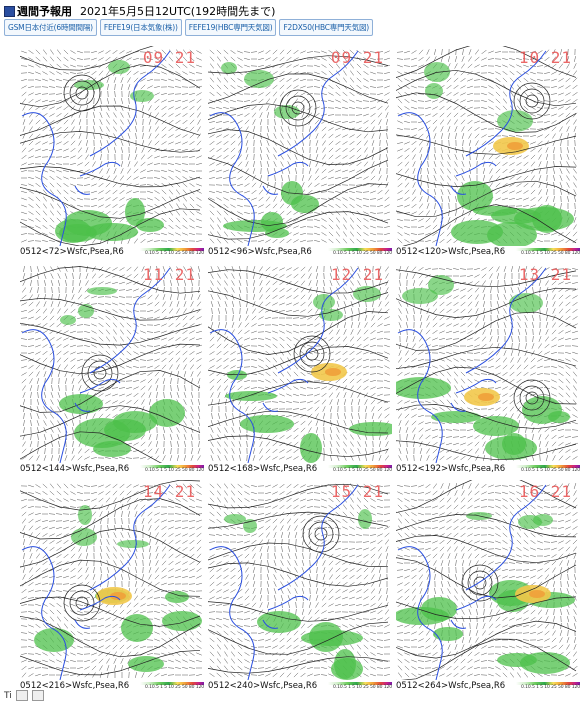 This screenshot has height=701, width=585. I want to click on panel-caption: 0512<72>Wsfc,Psea,R6, so click(72, 252).